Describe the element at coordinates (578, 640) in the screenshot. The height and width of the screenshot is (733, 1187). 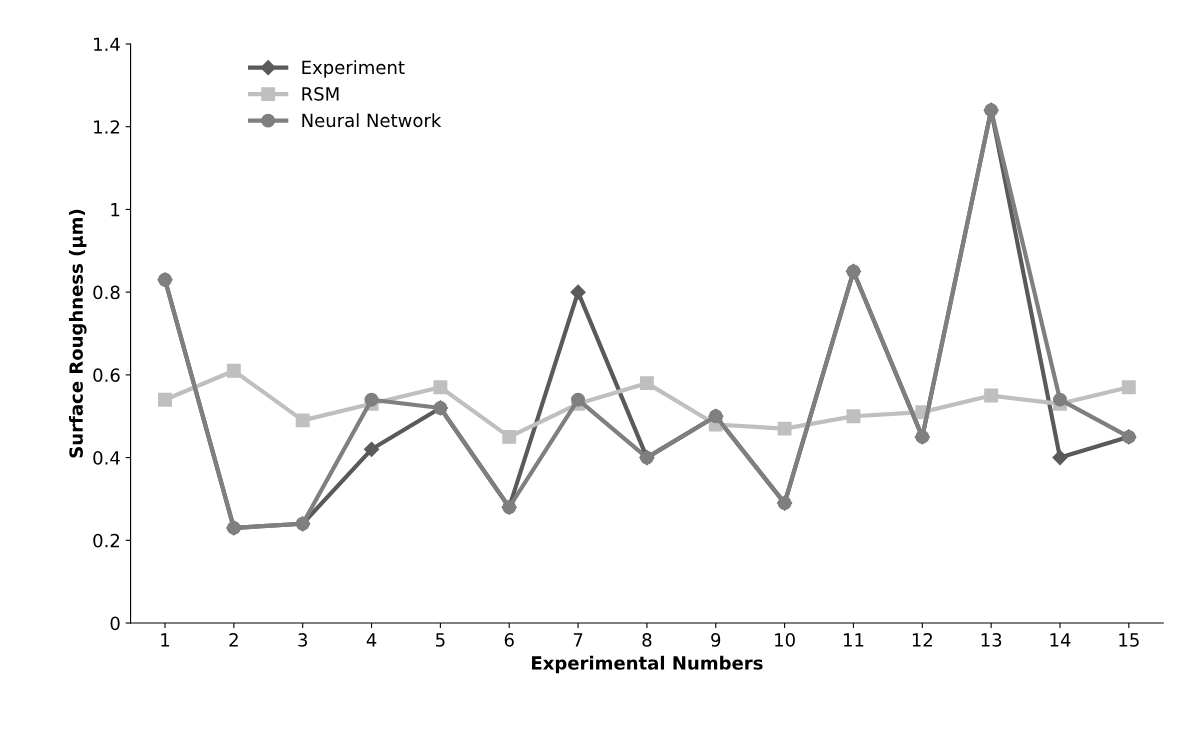
I see `x-tick-label: 7` at that location.